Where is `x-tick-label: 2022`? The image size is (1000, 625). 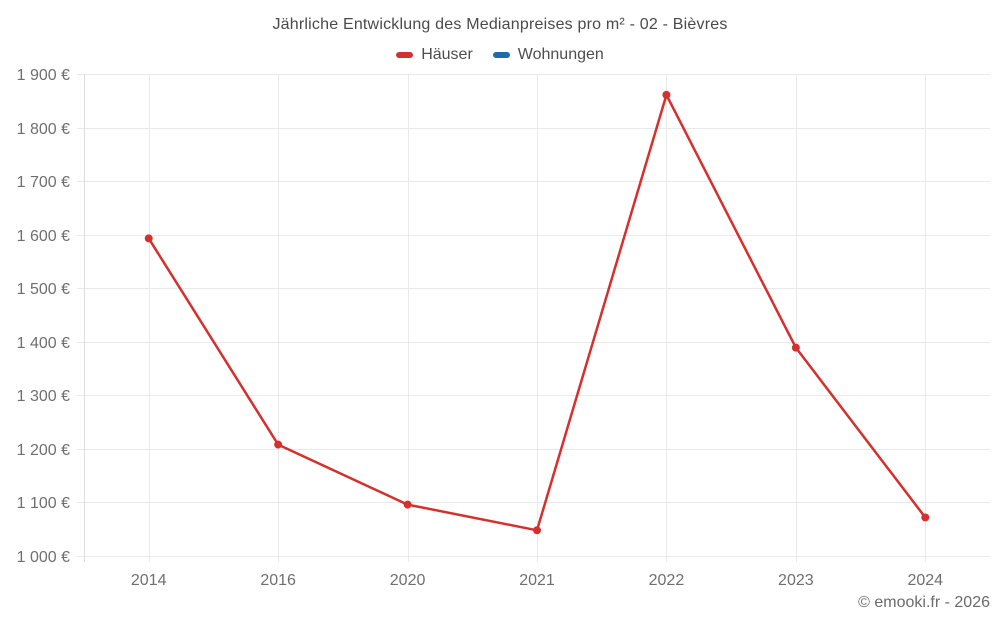 x-tick-label: 2022 is located at coordinates (667, 580).